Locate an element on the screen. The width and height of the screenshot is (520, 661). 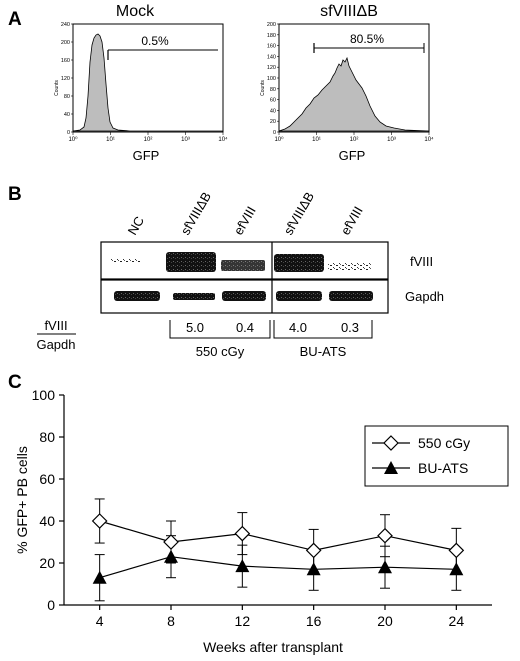
histogram-mock-xlabel: GFP is located at coordinates (146, 155).